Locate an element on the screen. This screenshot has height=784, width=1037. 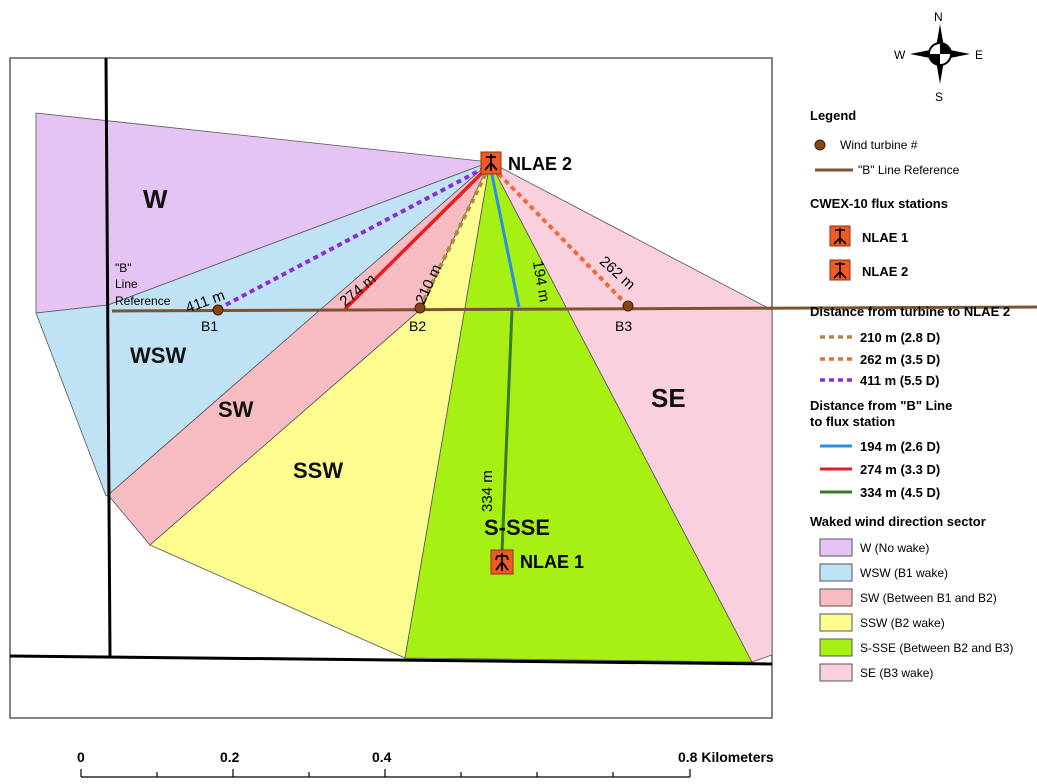
legend-dist-bline-title-1: Distance from "B" Line is located at coordinates (881, 405).